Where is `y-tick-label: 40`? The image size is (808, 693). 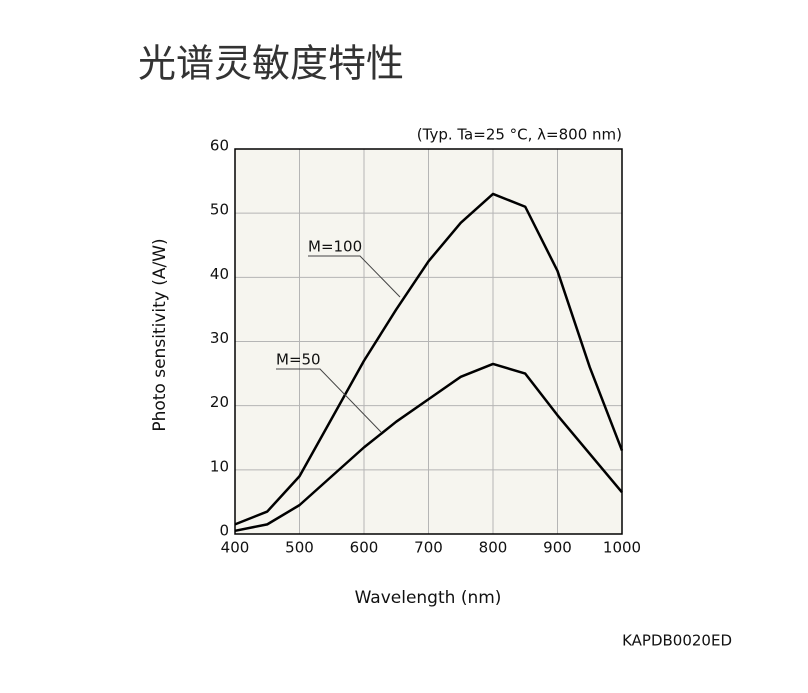 y-tick-label: 40 is located at coordinates (219, 274).